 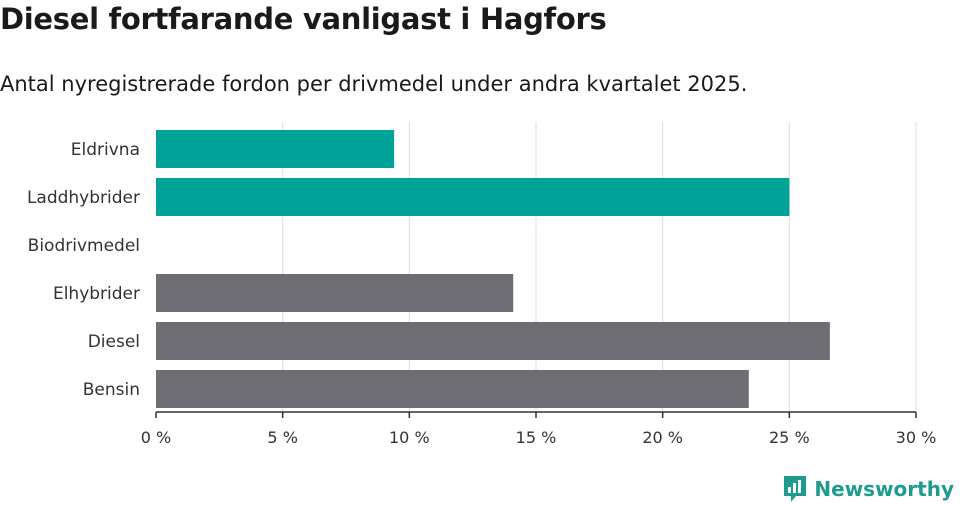 I want to click on chart-title: Diesel fortfarande vanligast i Hagfors, so click(x=303, y=19).